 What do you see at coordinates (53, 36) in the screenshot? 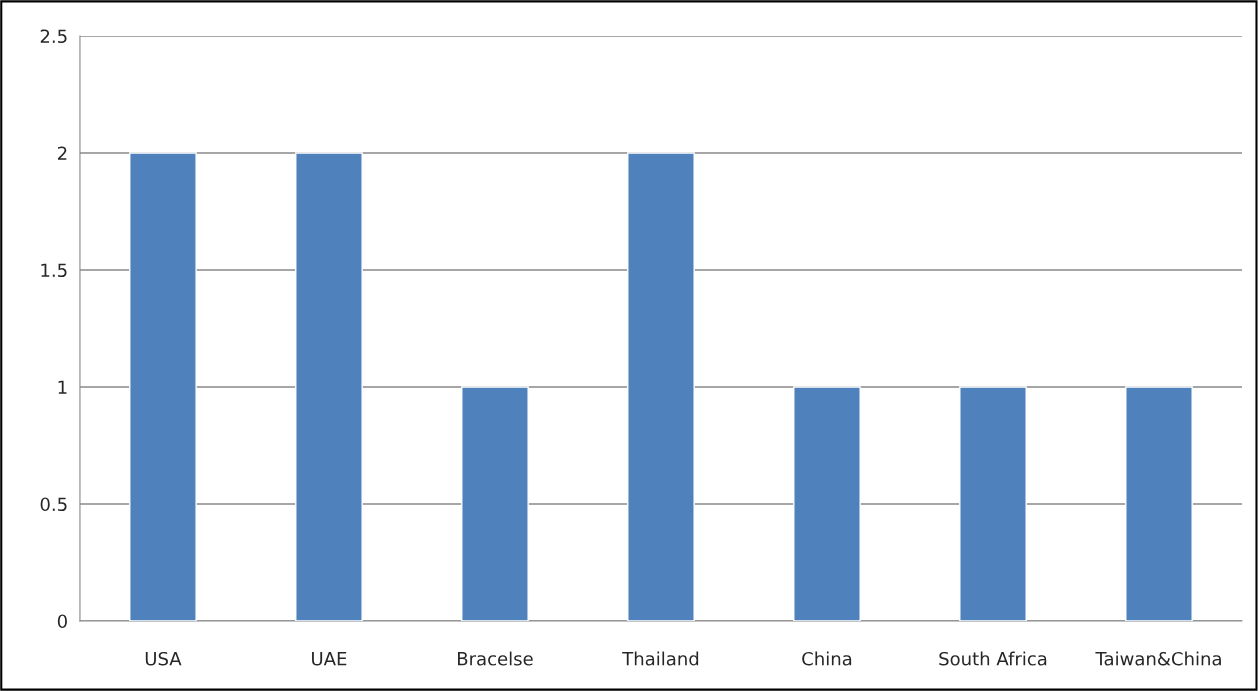
I see `y-tick-label: 2.5` at bounding box center [53, 36].